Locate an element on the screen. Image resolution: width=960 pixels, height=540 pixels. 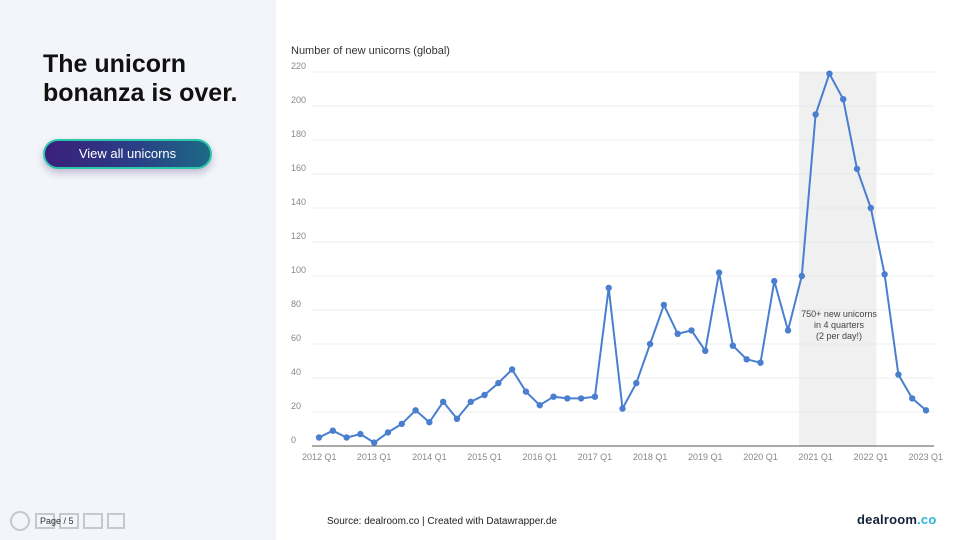
x-tick-label: 2020 Q1 is located at coordinates (760, 457).